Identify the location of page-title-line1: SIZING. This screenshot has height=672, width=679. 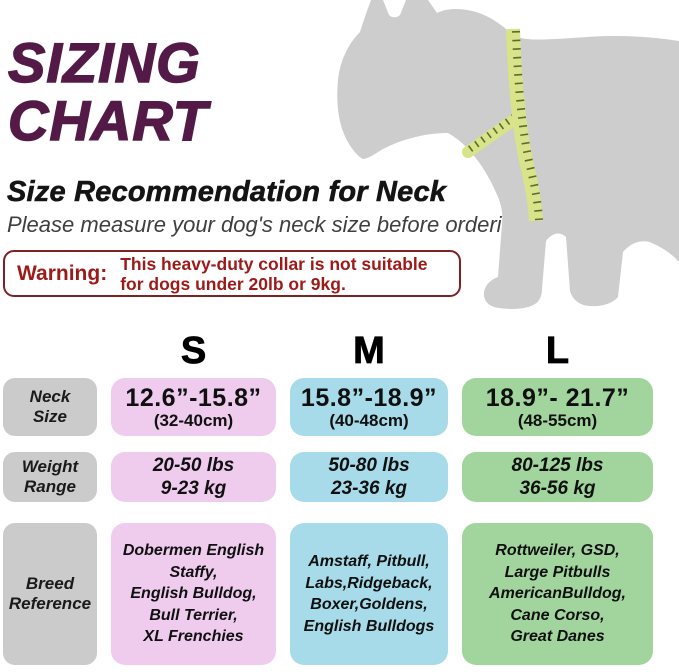
(104, 62).